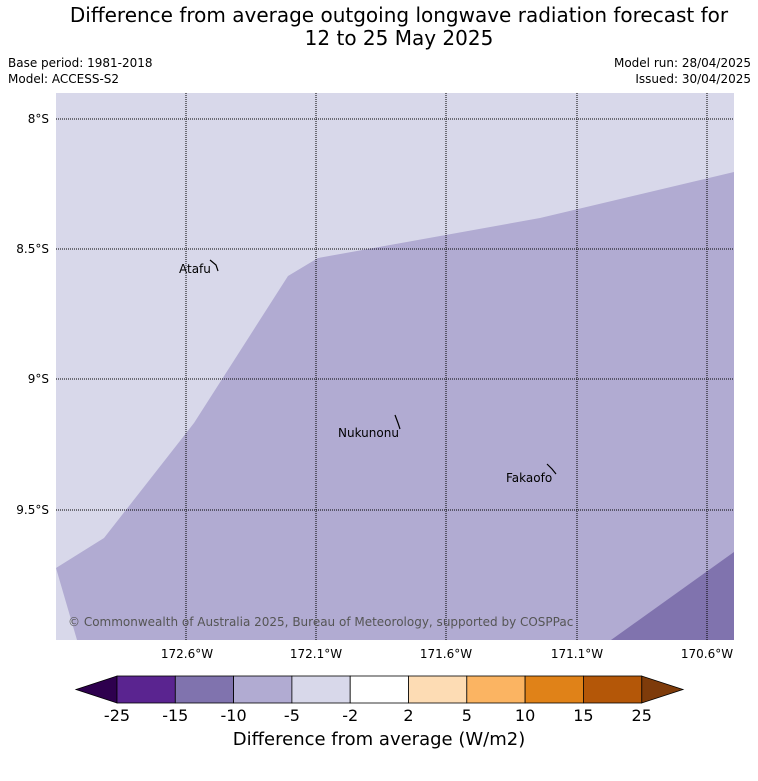  Describe the element at coordinates (642, 715) in the screenshot. I see `colorbar-tick-label: 25` at that location.